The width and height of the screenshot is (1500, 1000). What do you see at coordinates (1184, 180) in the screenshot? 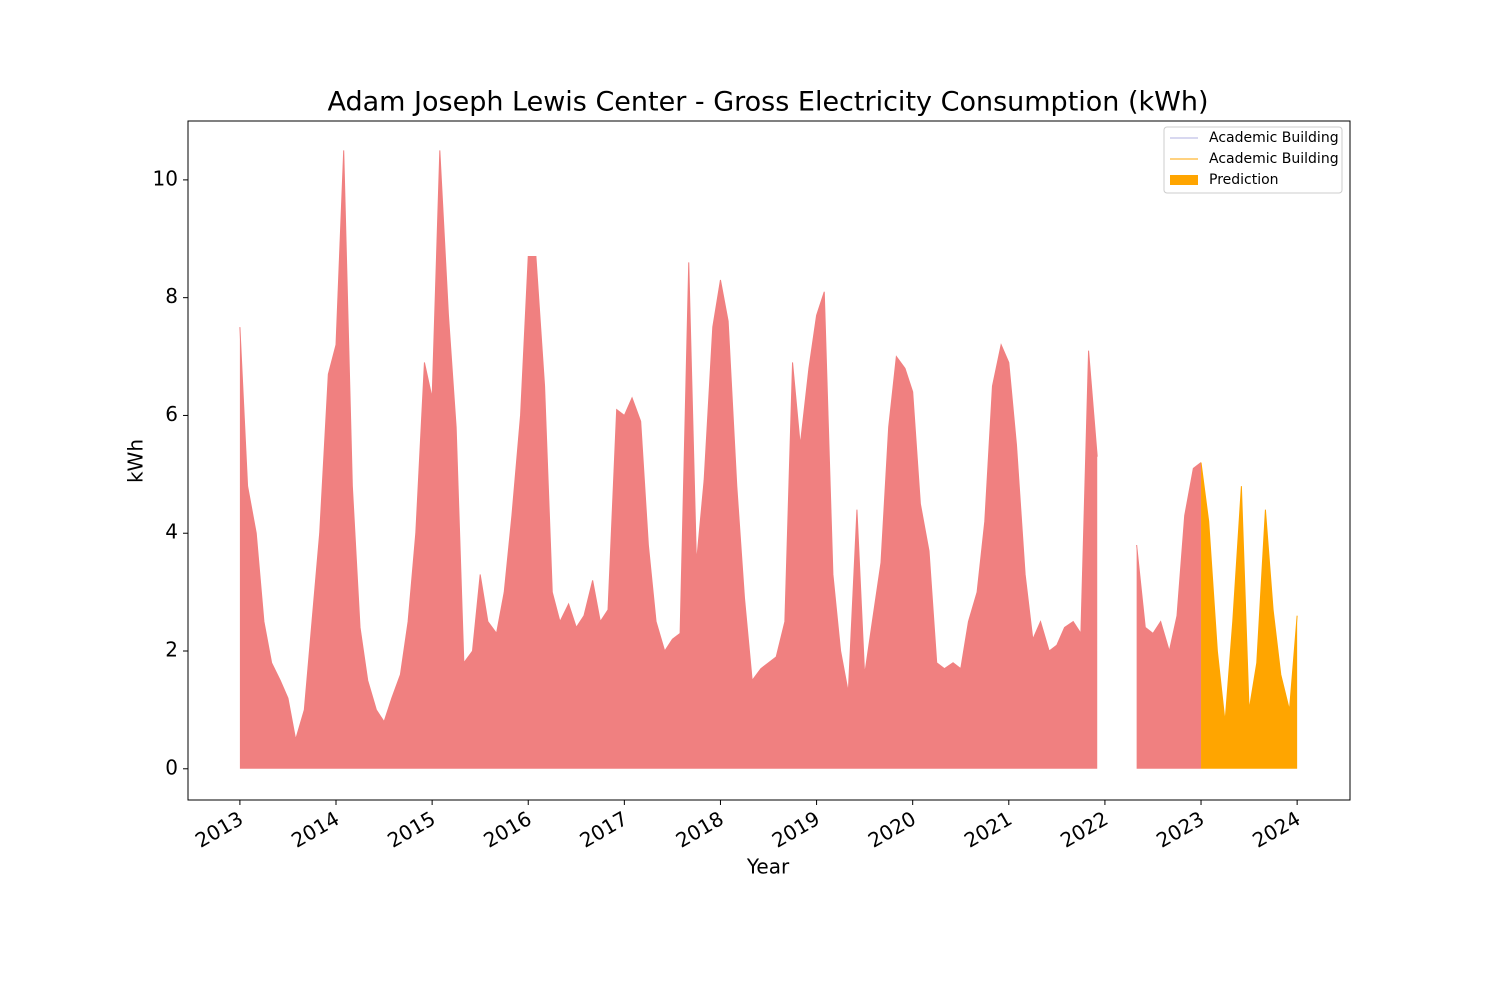
I see `legend-swatch` at bounding box center [1184, 180].